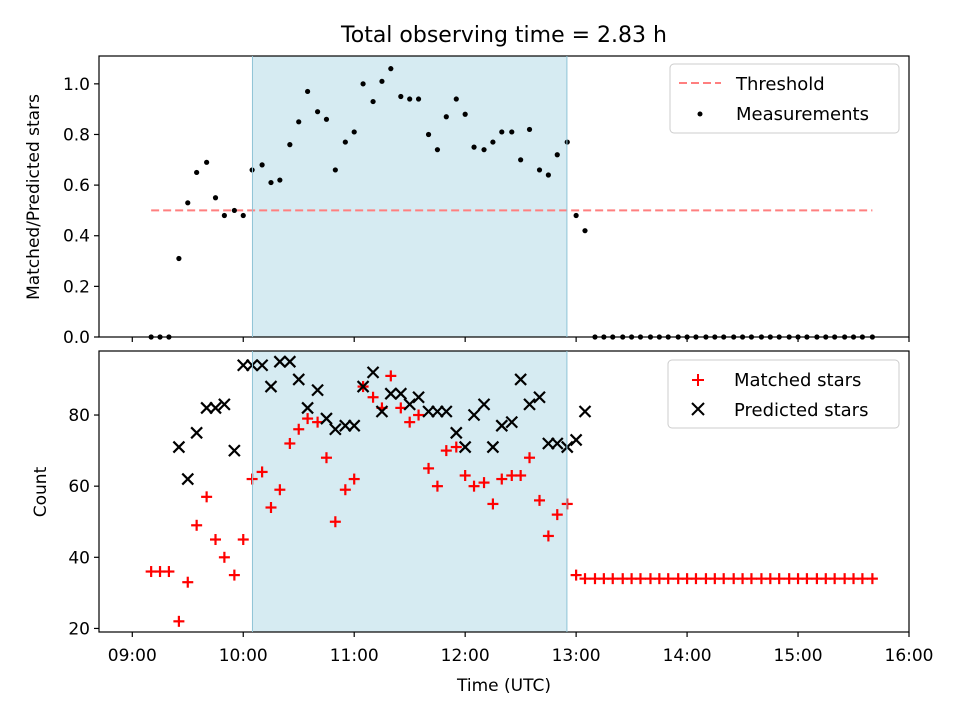  What do you see at coordinates (83, 522) in the screenshot?
I see `count-y-ticks: 20 40 60 80` at bounding box center [83, 522].